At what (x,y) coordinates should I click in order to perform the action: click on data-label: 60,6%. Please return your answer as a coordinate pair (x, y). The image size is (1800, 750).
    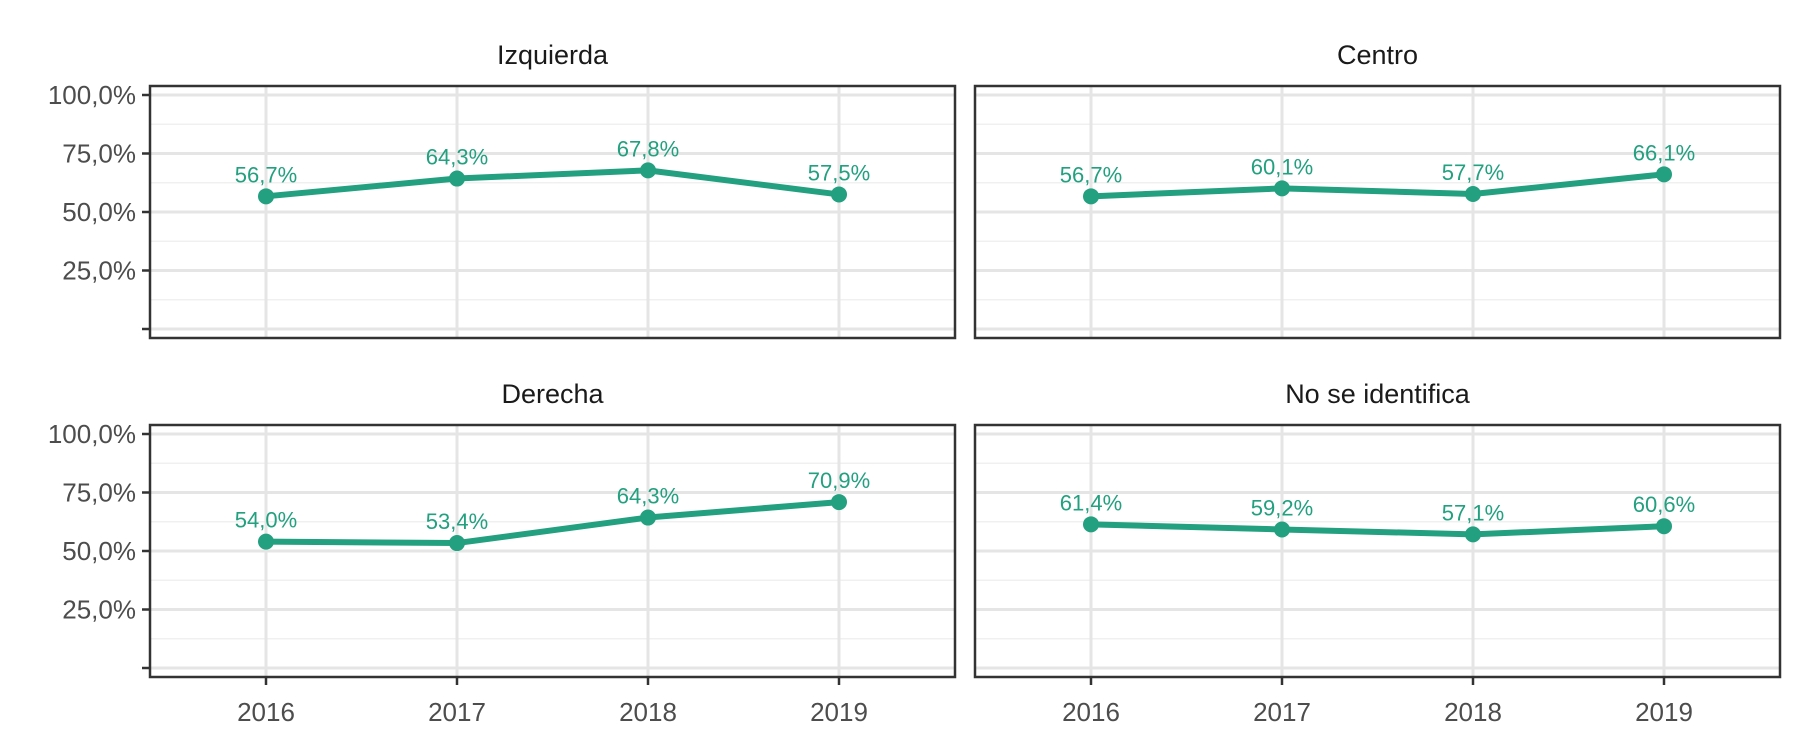
    Looking at the image, I should click on (1664, 504).